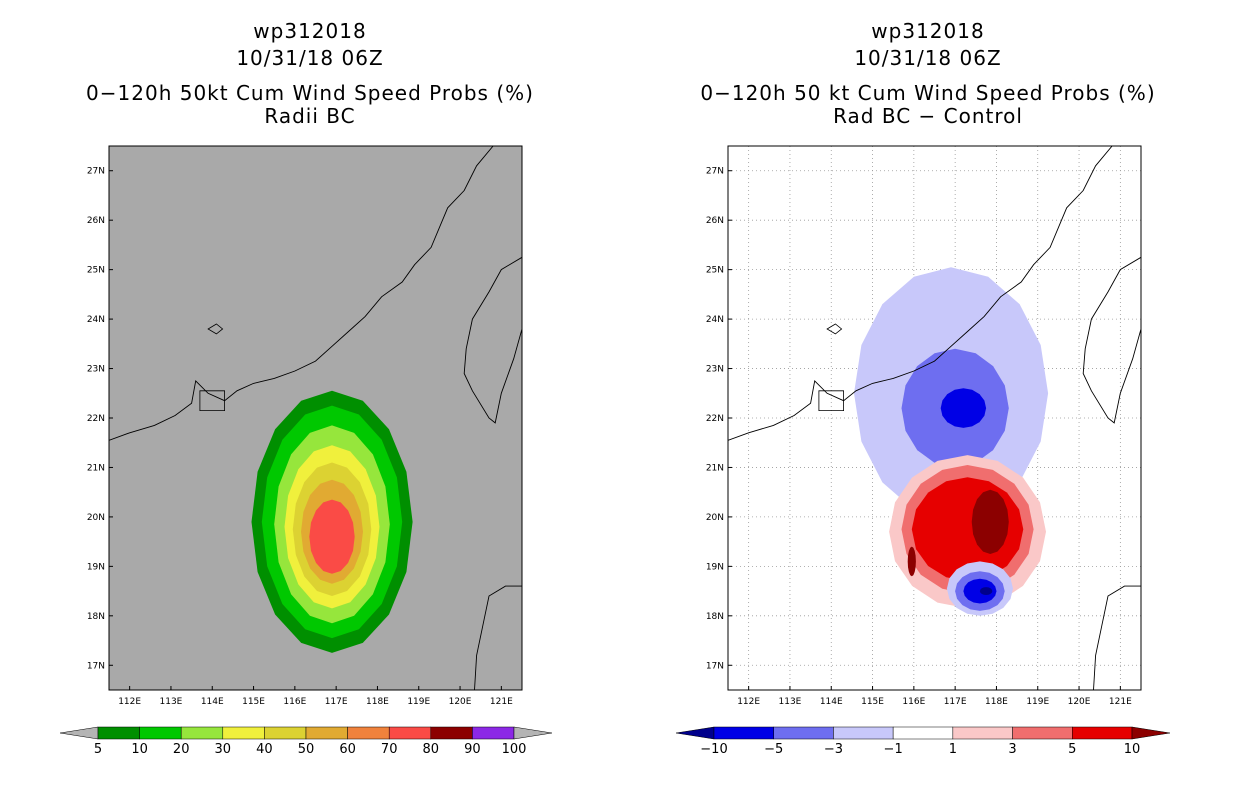 The height and width of the screenshot is (800, 1236). What do you see at coordinates (310, 58) in the screenshot?
I see `left-datetime: 10/31/18 06Z` at bounding box center [310, 58].